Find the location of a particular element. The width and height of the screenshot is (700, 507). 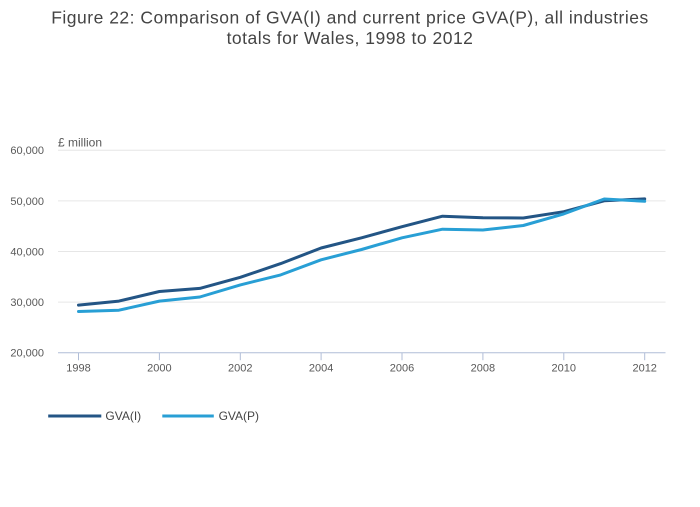

svg-text: 40,000 is located at coordinates (27, 252).